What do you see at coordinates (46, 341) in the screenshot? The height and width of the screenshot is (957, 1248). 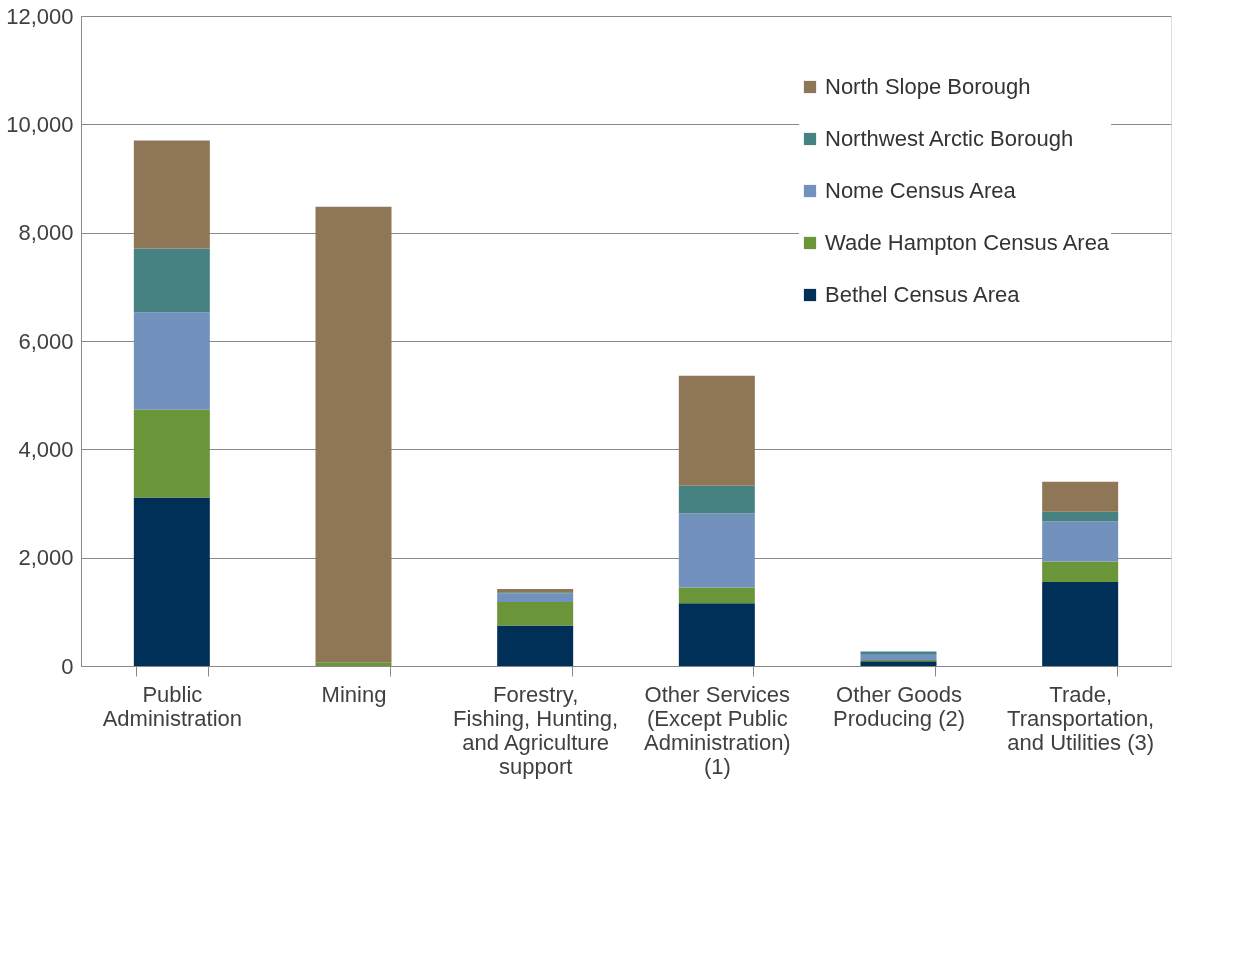 I see `y-tick-label: 6,000` at bounding box center [46, 341].